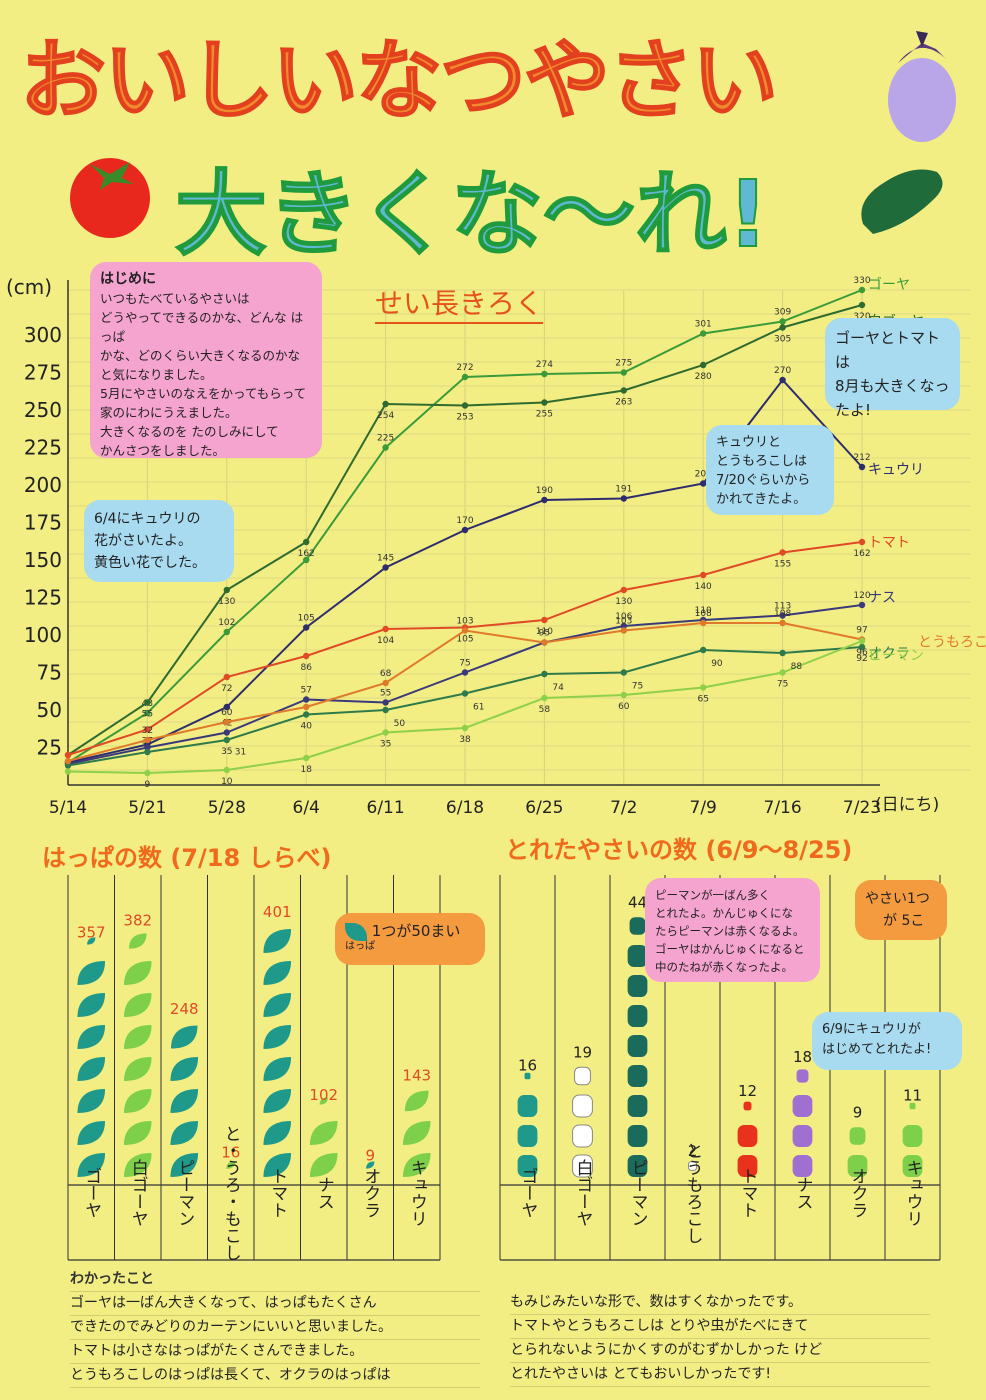 The height and width of the screenshot is (1400, 986). I want to click on x-tick-label: 6/4, so click(306, 808).